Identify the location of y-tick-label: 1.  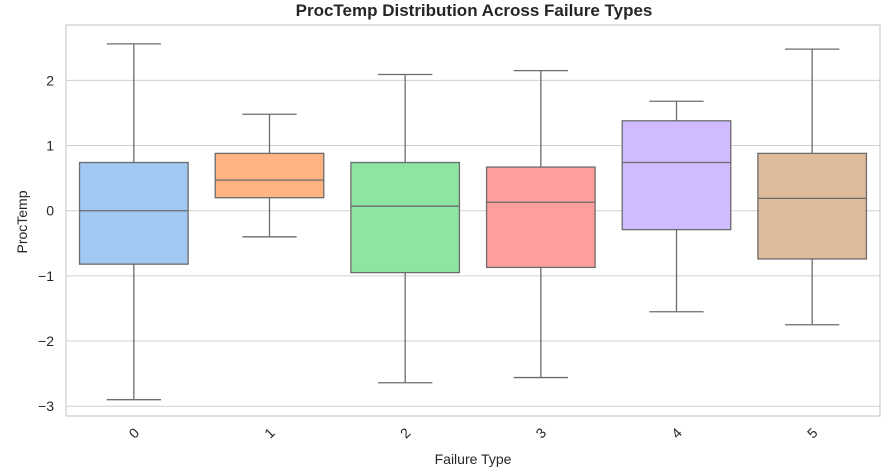
(50, 146).